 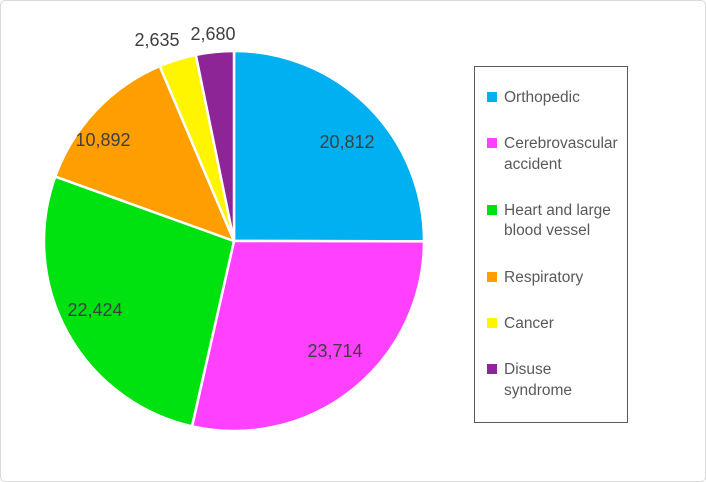 I want to click on pie-slice-respiratory, so click(x=145, y=153).